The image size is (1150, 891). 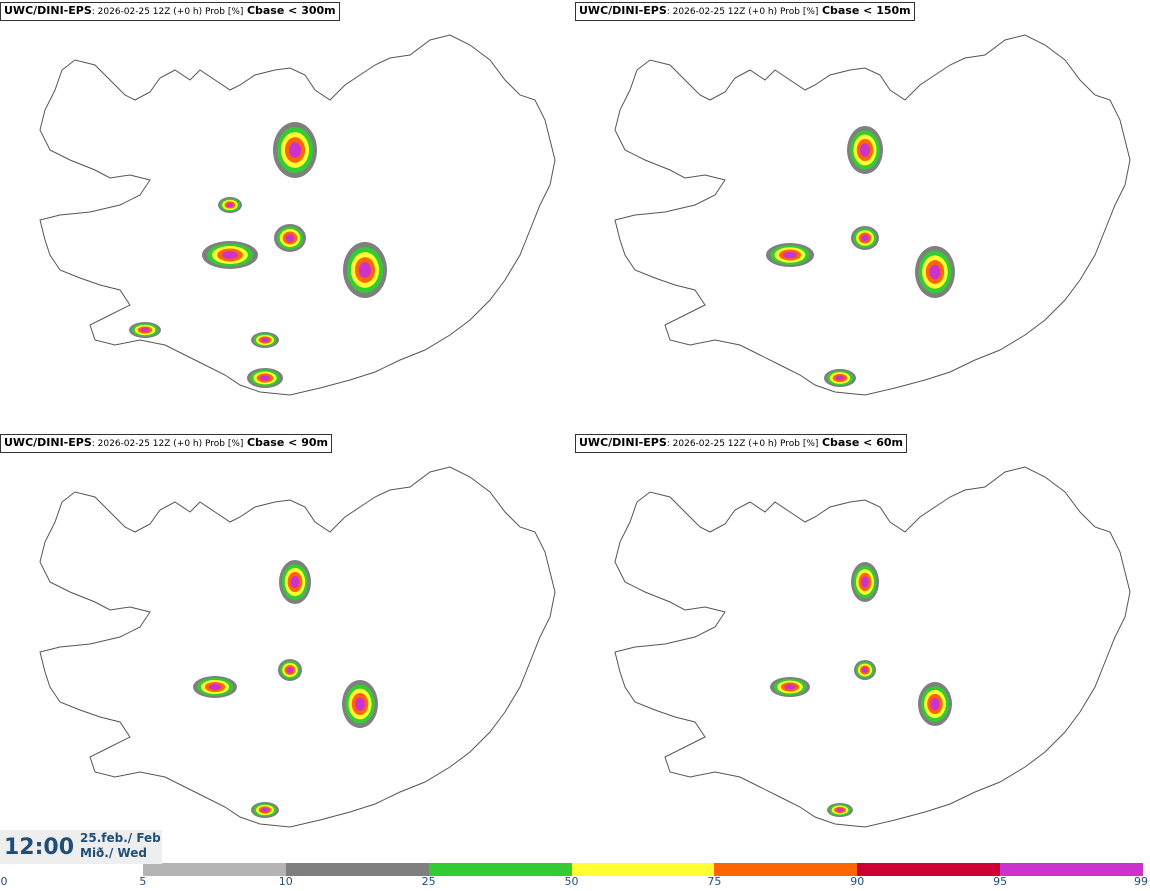 I want to click on valid-date: 25.feb./ Feb Mið./ Wed, so click(x=120, y=846).